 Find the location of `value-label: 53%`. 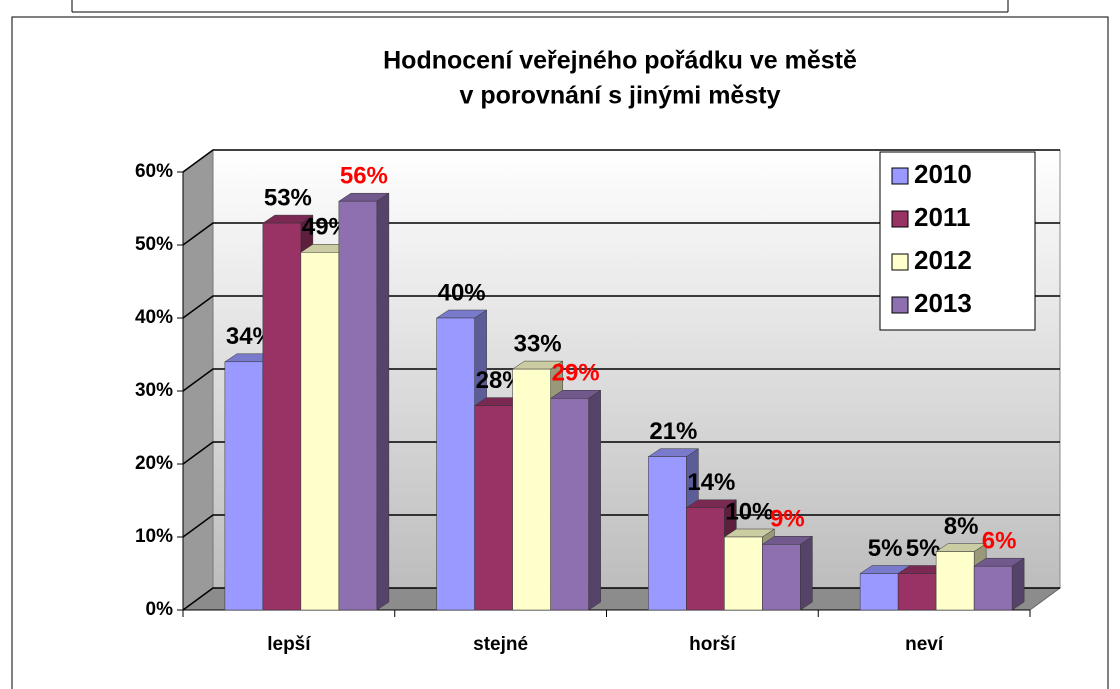

value-label: 53% is located at coordinates (288, 197).